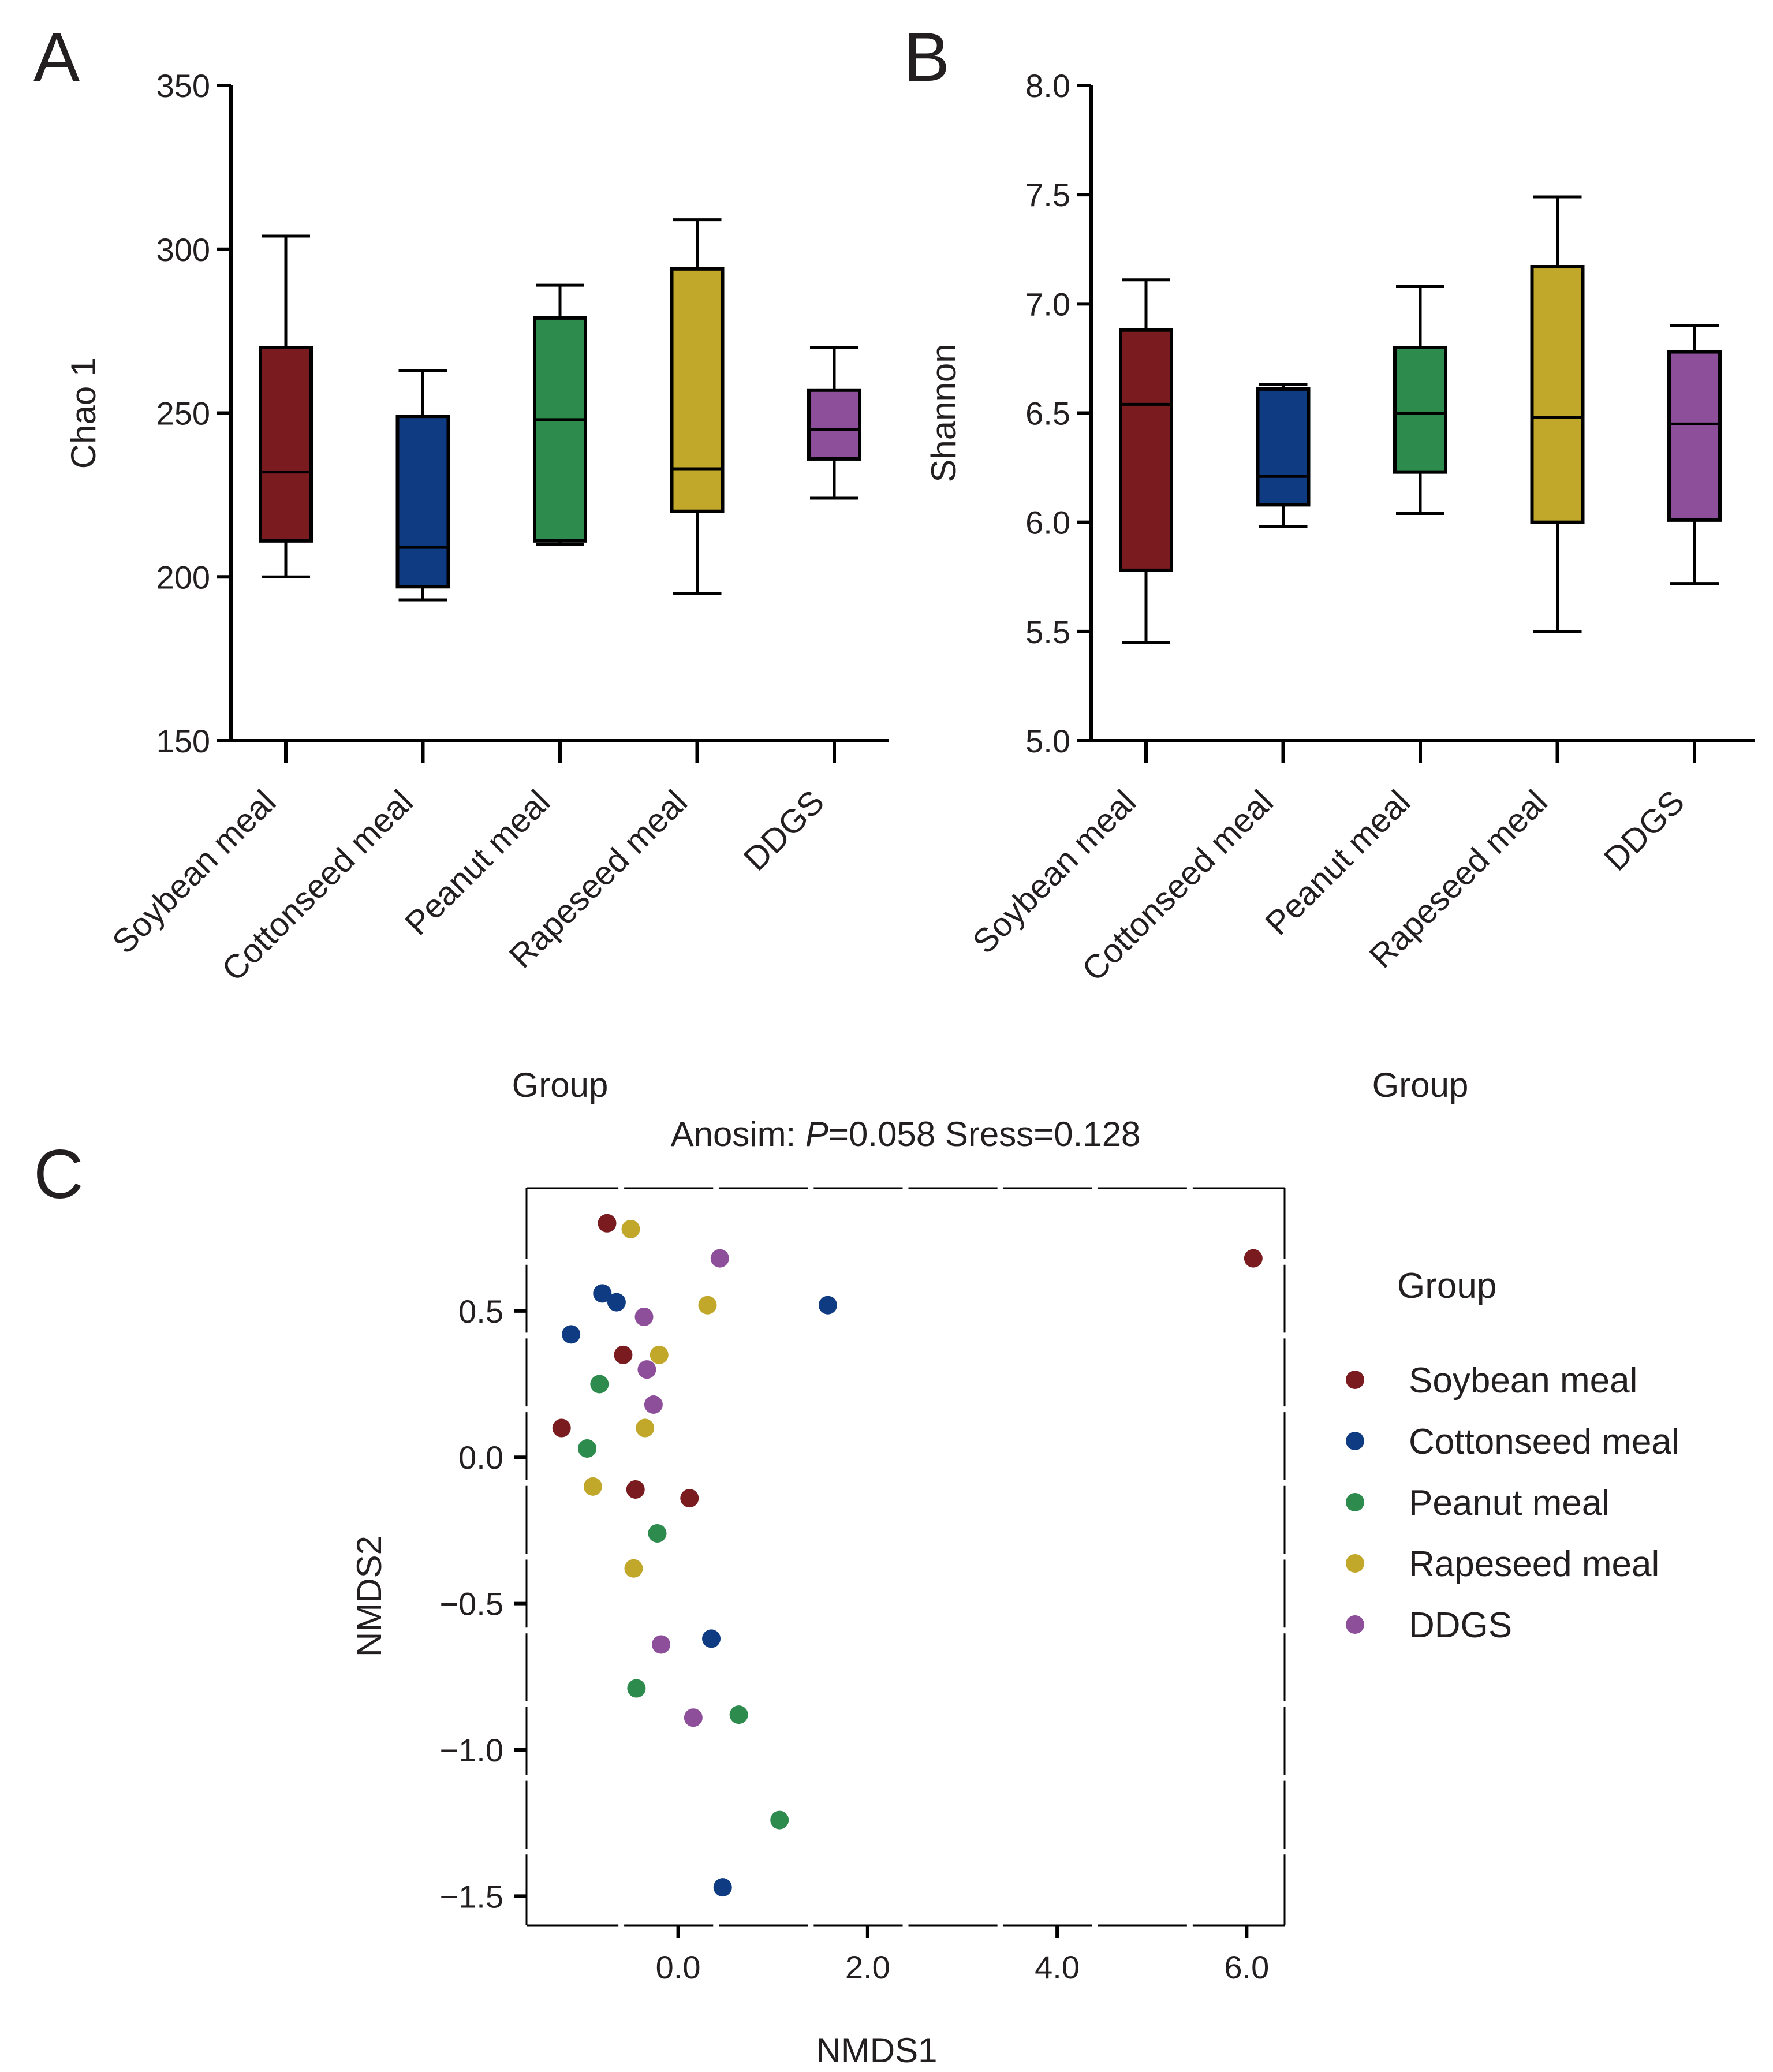  I want to click on nmds1-axis-title: NMDS1, so click(877, 2050).